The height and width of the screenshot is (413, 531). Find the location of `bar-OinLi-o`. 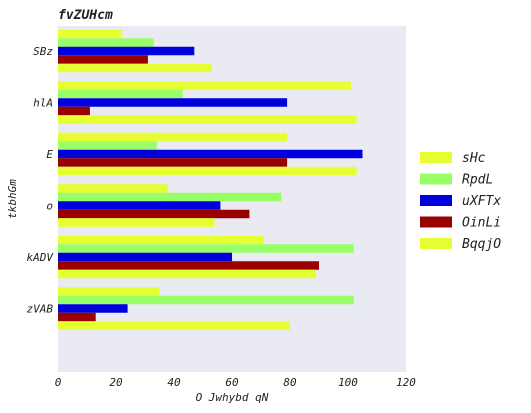

bar-OinLi-o is located at coordinates (154, 214).